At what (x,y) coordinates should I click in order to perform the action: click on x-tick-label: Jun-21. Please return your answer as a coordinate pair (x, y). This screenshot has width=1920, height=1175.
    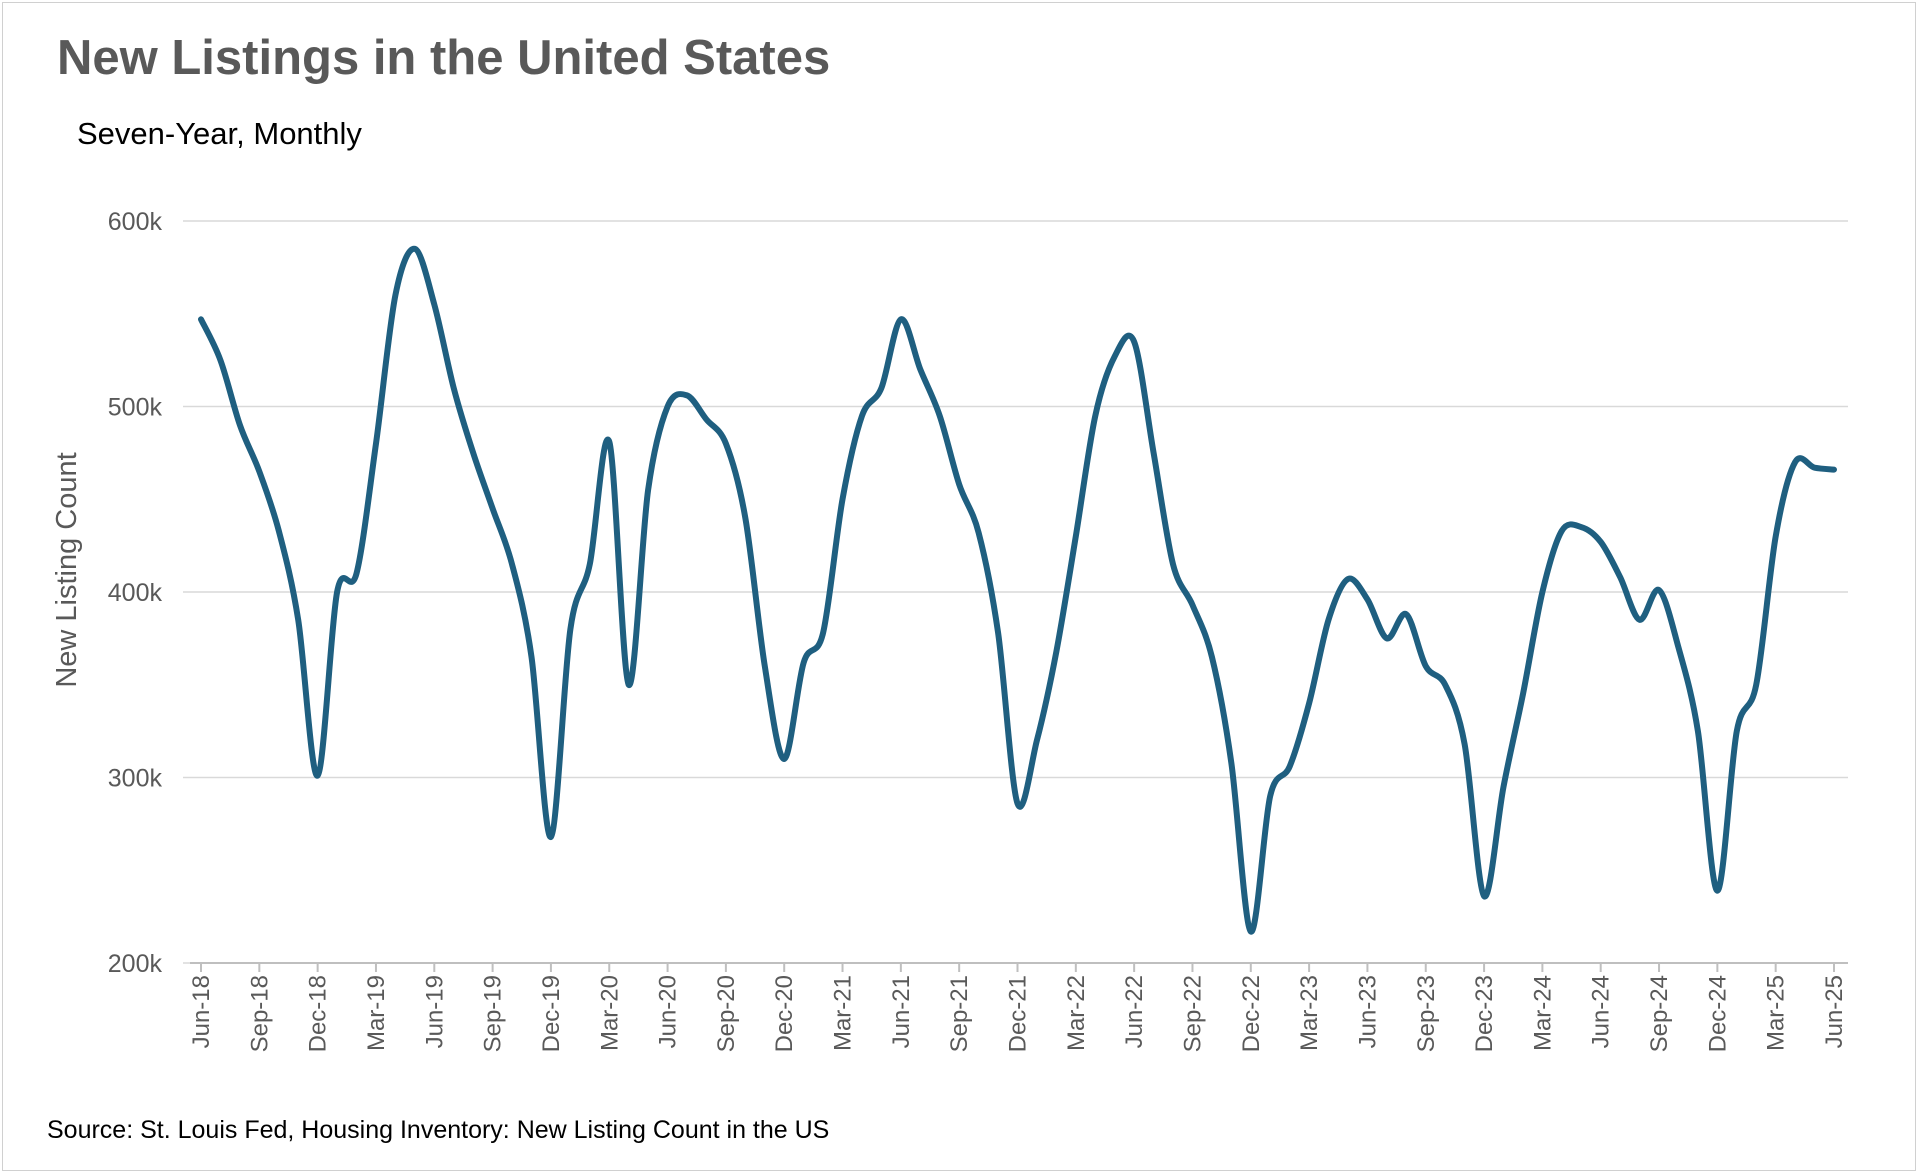
    Looking at the image, I should click on (901, 1011).